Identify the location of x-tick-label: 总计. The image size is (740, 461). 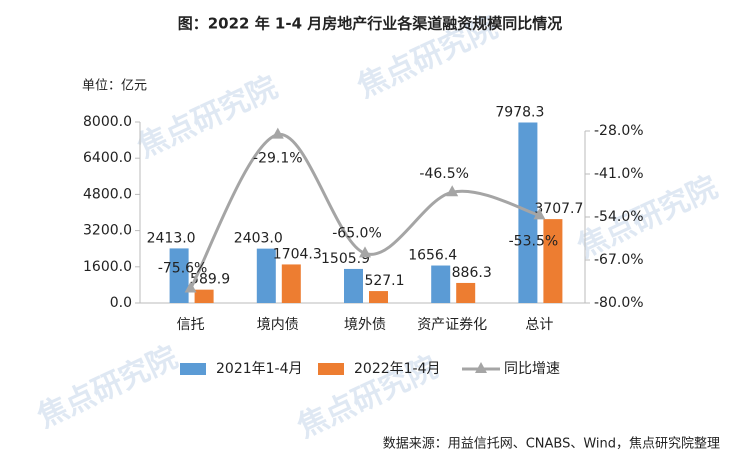
(539, 325).